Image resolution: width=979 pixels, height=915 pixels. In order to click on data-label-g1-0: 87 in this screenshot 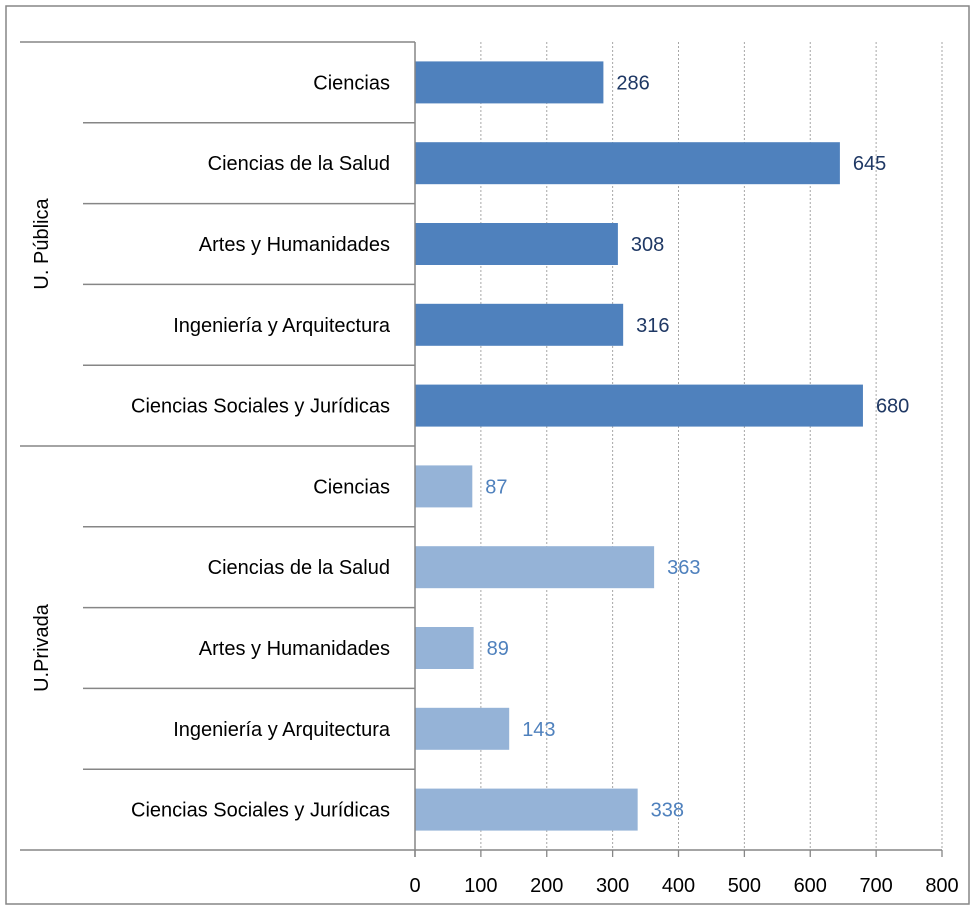, I will do `click(496, 487)`.